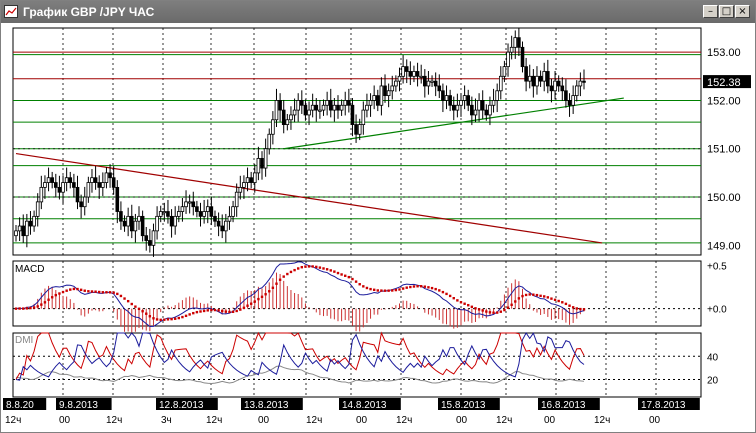 The width and height of the screenshot is (756, 433). What do you see at coordinates (724, 150) in the screenshot?
I see `price-tick-label: 151.00` at bounding box center [724, 150].